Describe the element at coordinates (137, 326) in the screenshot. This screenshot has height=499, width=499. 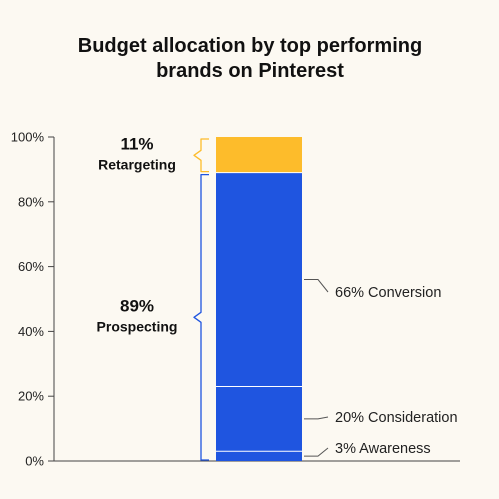
I see `group-label: Prospecting` at that location.